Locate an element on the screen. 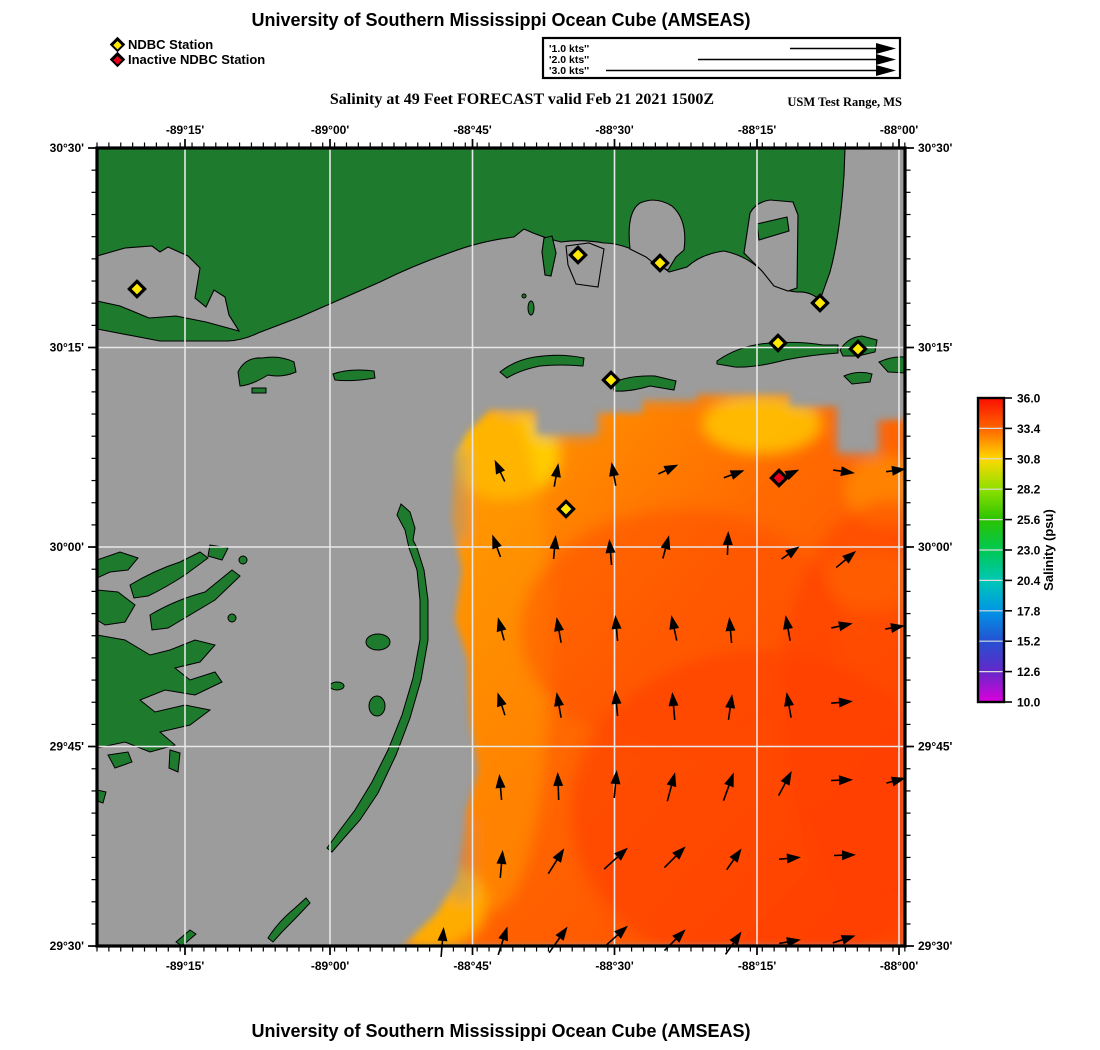 The height and width of the screenshot is (1050, 1100). x-axis-label-bottom: -89°15' is located at coordinates (185, 966).